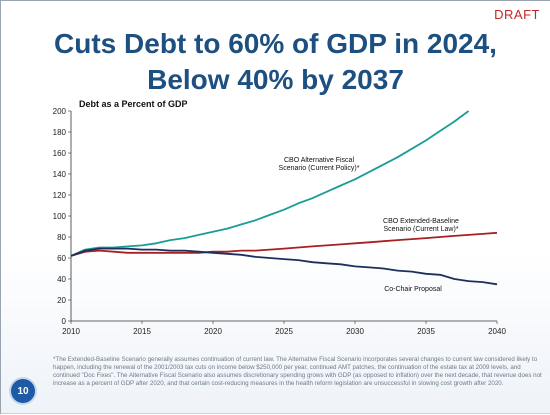  What do you see at coordinates (71, 331) in the screenshot?
I see `x-tick-label: 2010` at bounding box center [71, 331].